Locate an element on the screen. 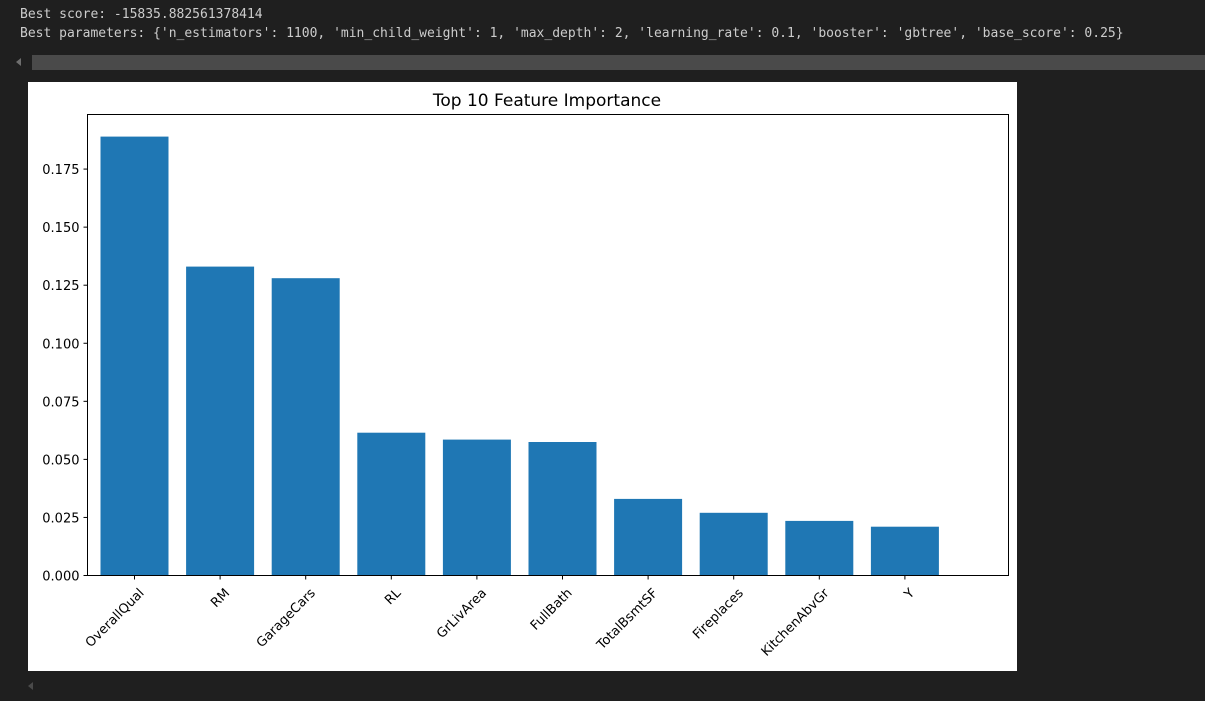 The height and width of the screenshot is (701, 1205). bar-rl is located at coordinates (391, 504).